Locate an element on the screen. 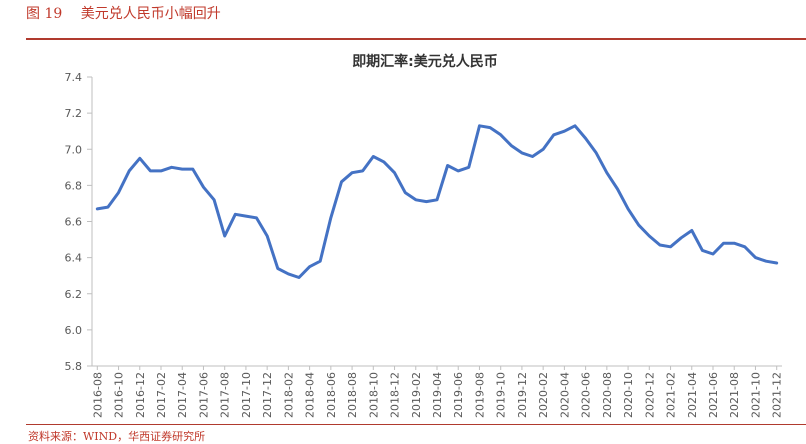  y-tick-label: 6.0 is located at coordinates (74, 330).